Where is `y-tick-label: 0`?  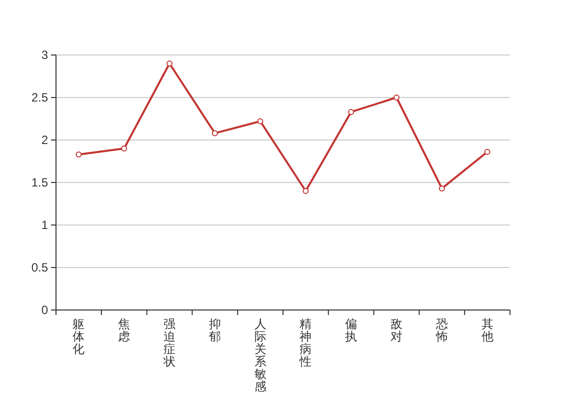
y-tick-label: 0 is located at coordinates (44, 310).